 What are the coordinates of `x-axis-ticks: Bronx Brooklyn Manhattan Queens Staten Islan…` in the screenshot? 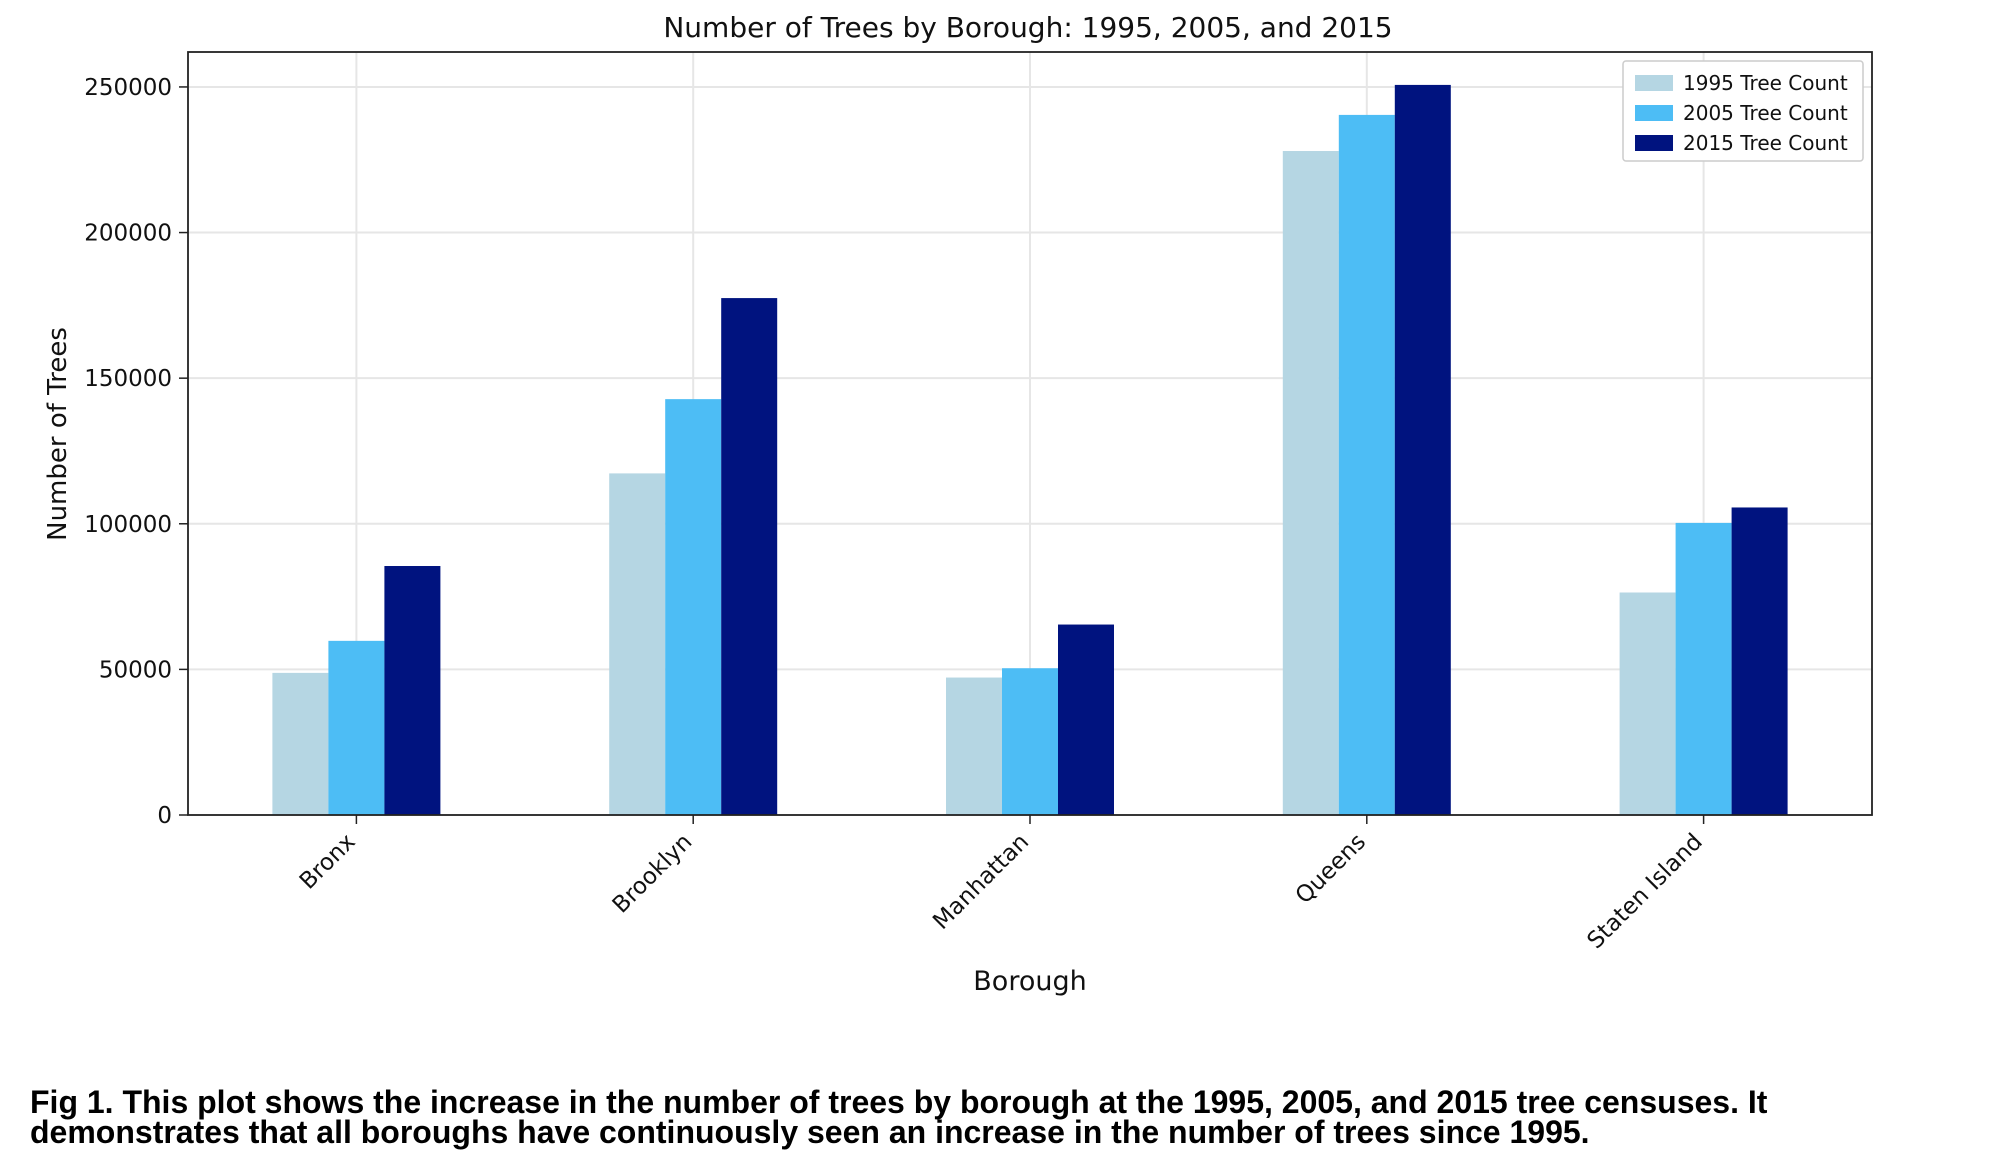 It's located at (1001, 884).